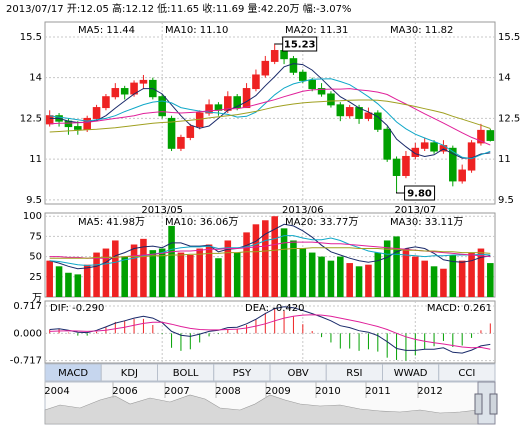 This screenshot has width=521, height=427. I want to click on y-tick-label: 100, so click(32, 216).